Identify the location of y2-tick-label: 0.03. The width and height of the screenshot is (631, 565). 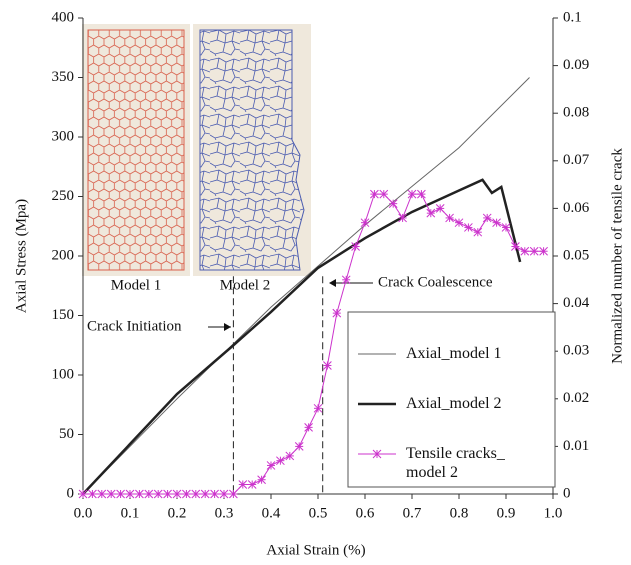
(576, 351).